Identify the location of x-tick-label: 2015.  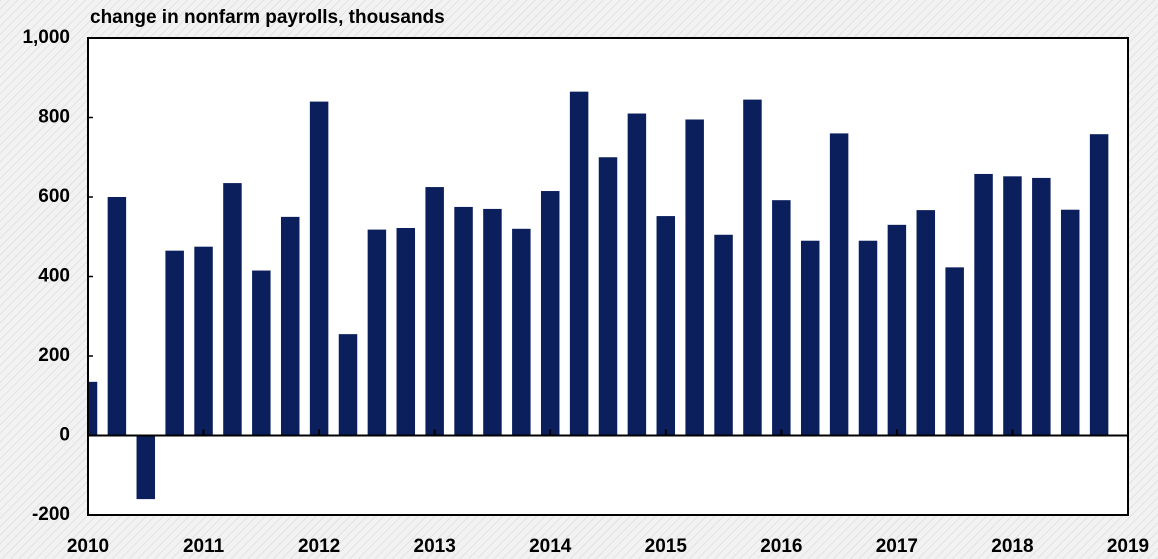
(666, 546).